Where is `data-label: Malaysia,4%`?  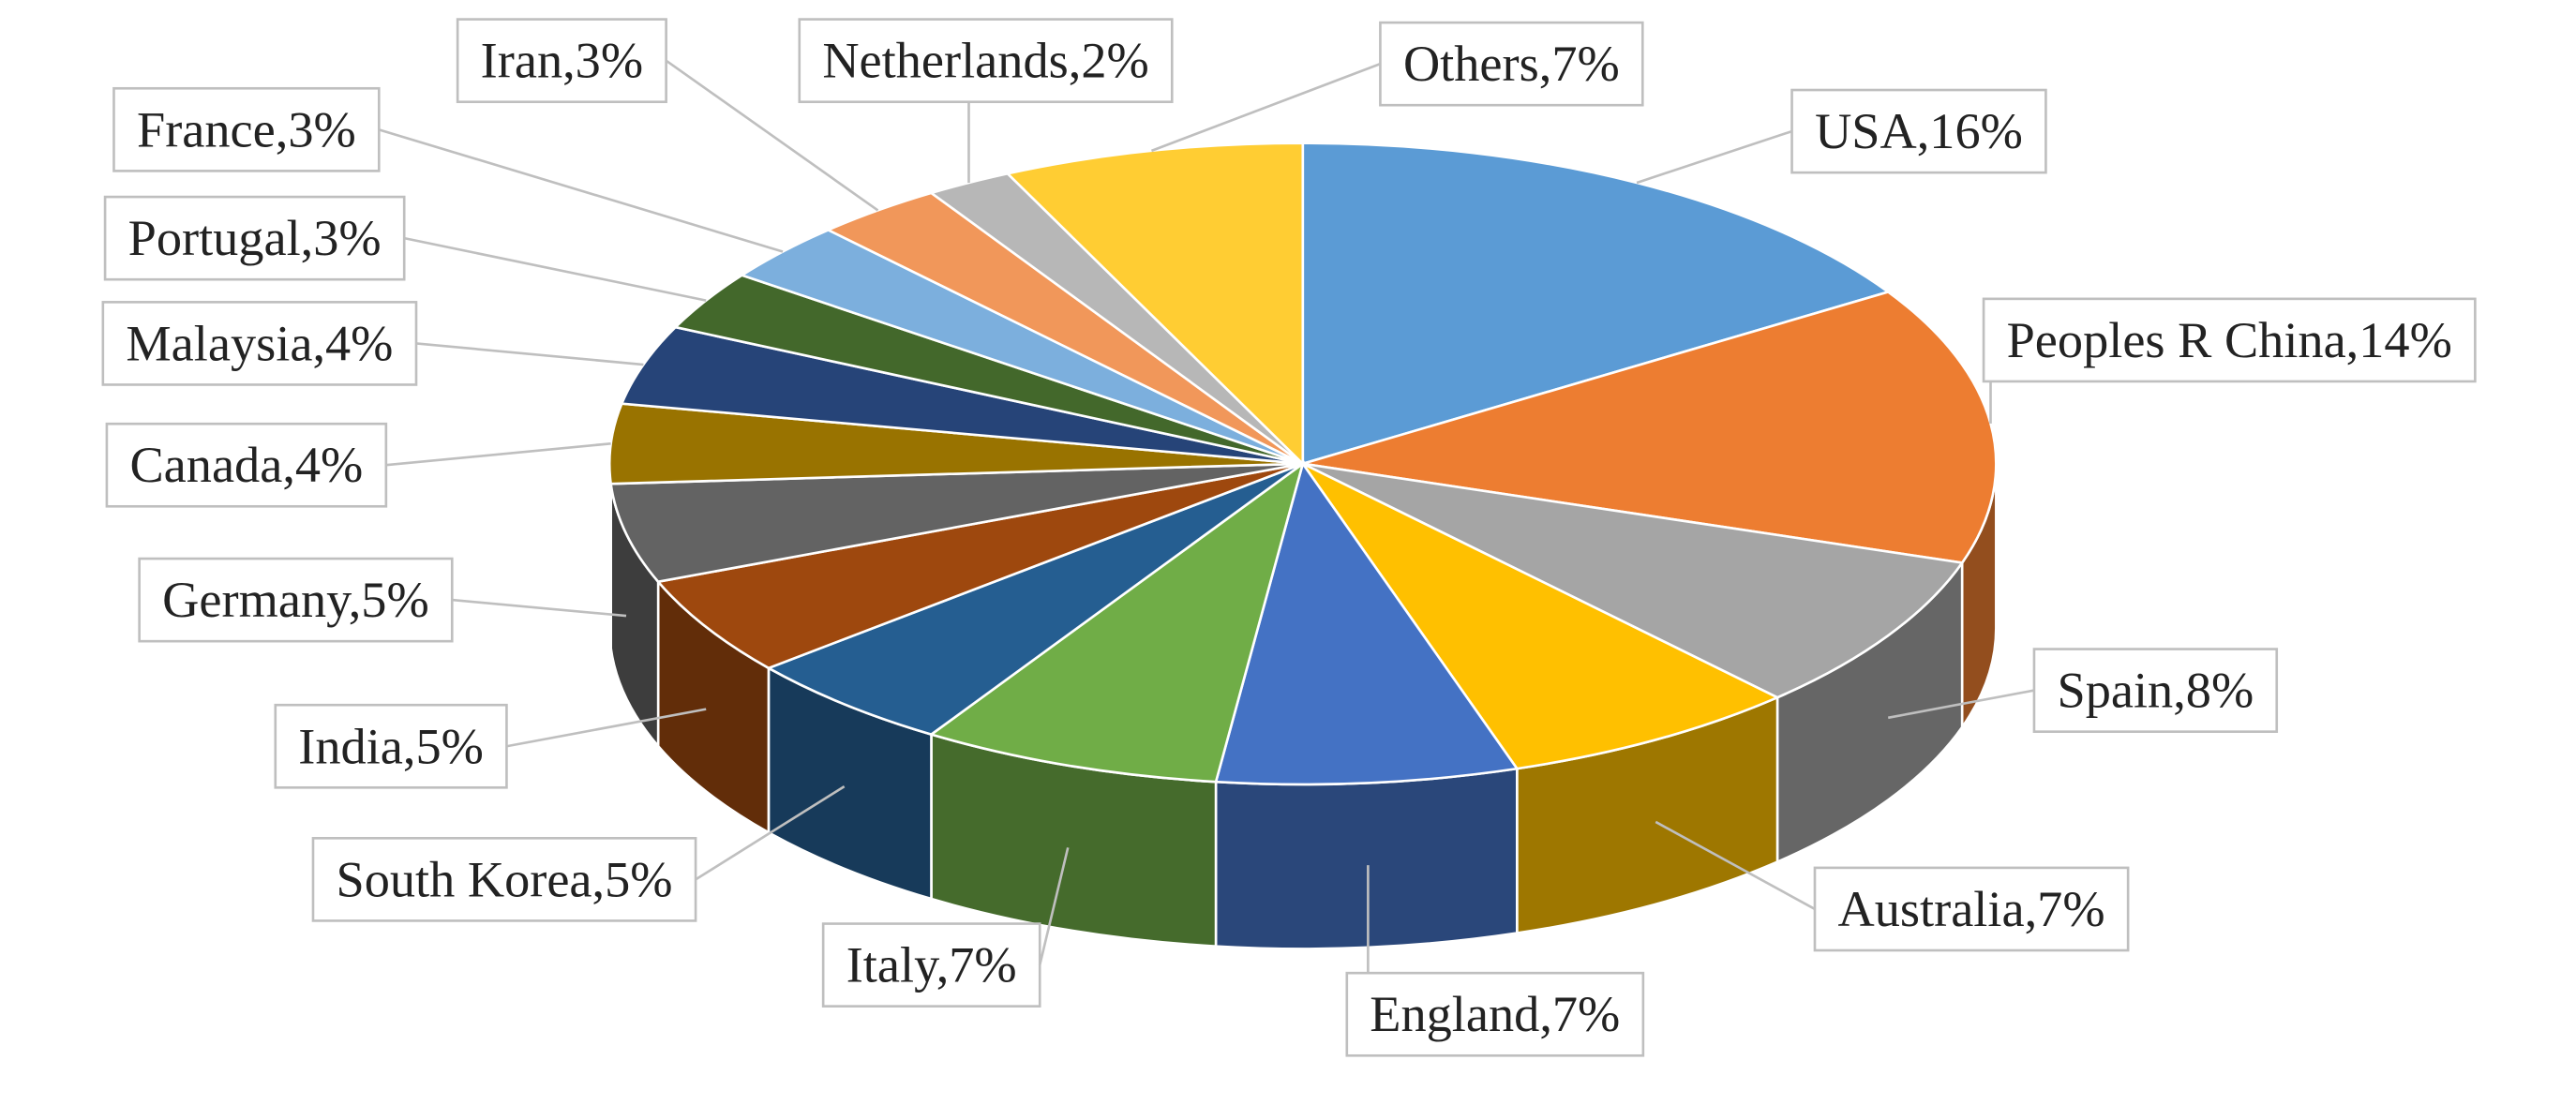 data-label: Malaysia,4% is located at coordinates (260, 343).